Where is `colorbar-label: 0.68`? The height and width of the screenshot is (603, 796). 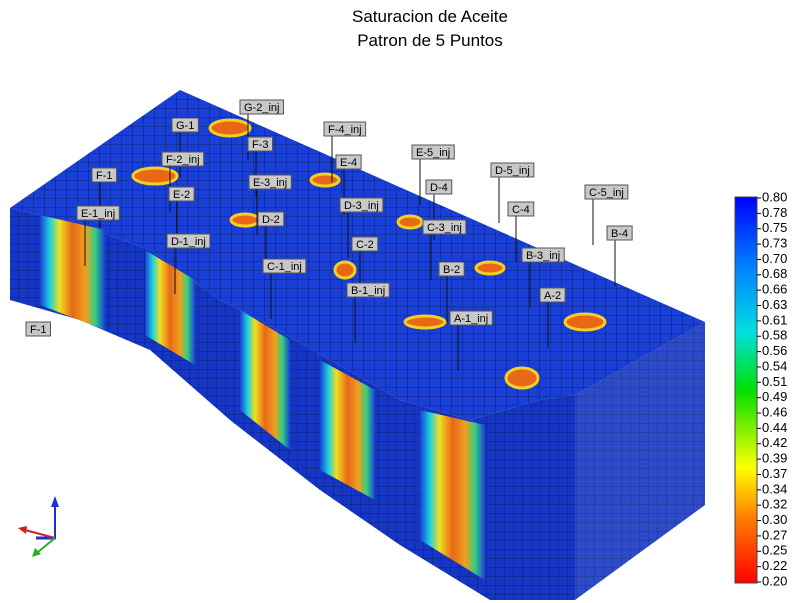
colorbar-label: 0.68 is located at coordinates (774, 273).